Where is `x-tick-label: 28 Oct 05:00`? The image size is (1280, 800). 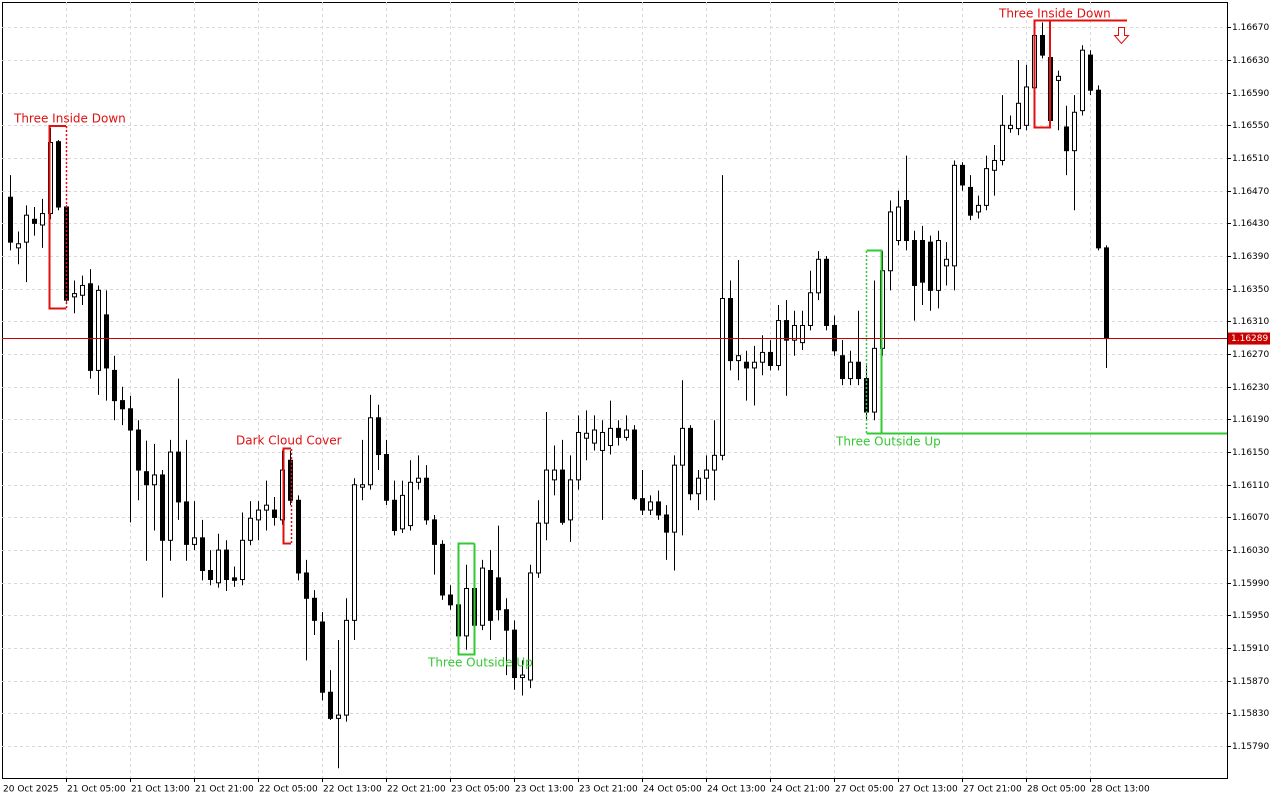 x-tick-label: 28 Oct 05:00 is located at coordinates (1056, 790).